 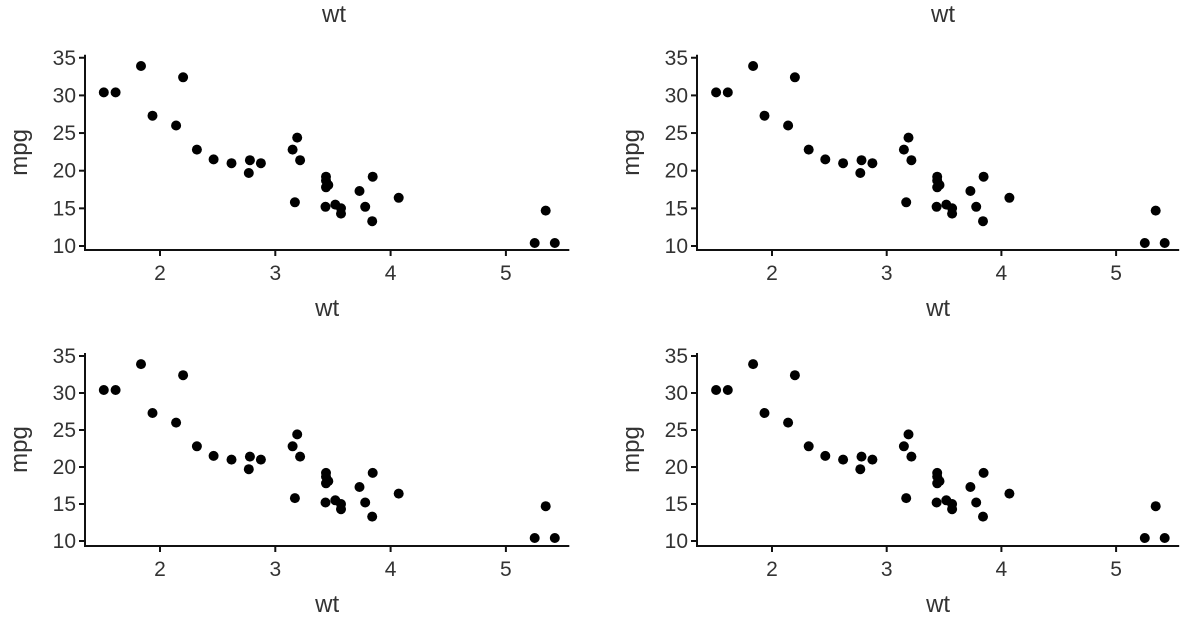 What do you see at coordinates (942, 14) in the screenshot?
I see `top-label-right: wt` at bounding box center [942, 14].